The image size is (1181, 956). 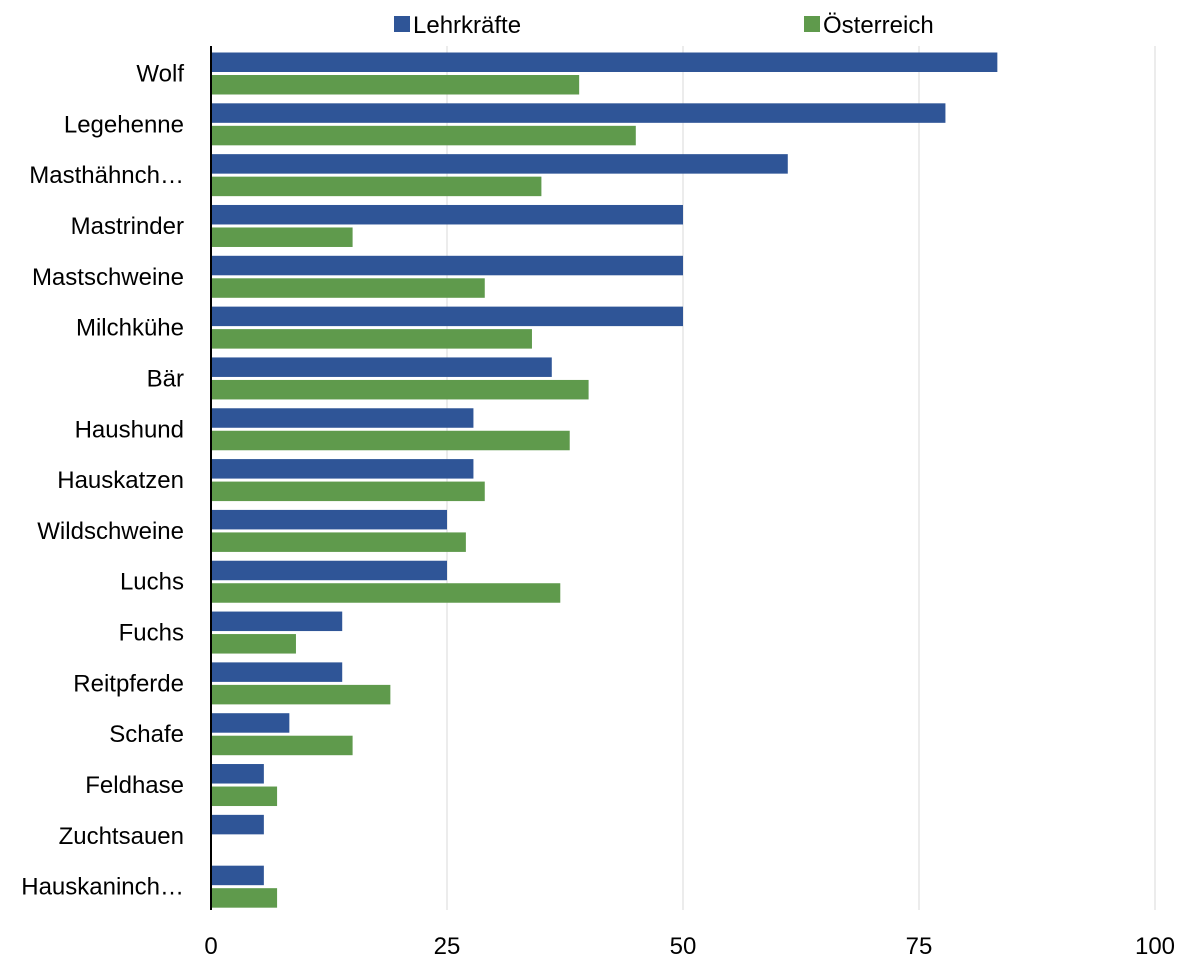 I want to click on category-label: Legehenne, so click(x=124, y=124).